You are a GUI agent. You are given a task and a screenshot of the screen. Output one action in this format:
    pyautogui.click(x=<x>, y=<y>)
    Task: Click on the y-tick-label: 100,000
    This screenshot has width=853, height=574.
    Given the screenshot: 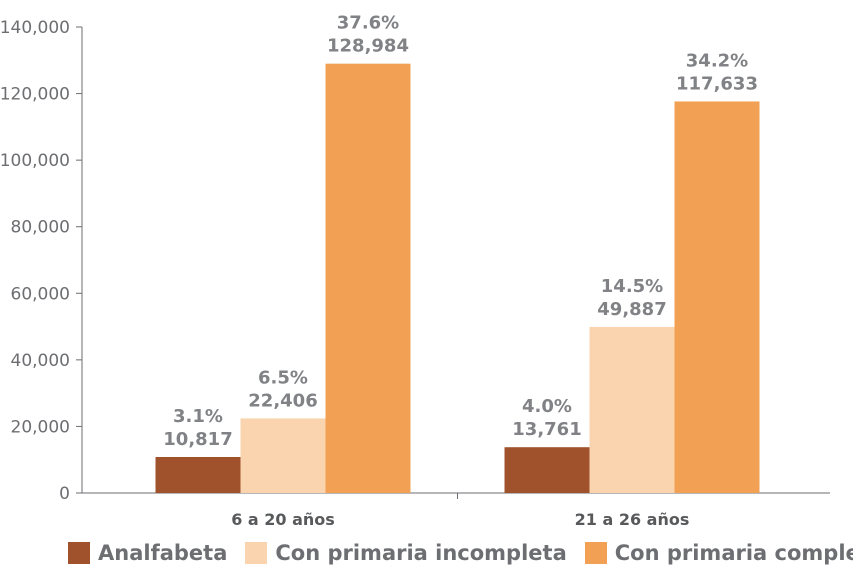 What is the action you would take?
    pyautogui.click(x=35, y=161)
    